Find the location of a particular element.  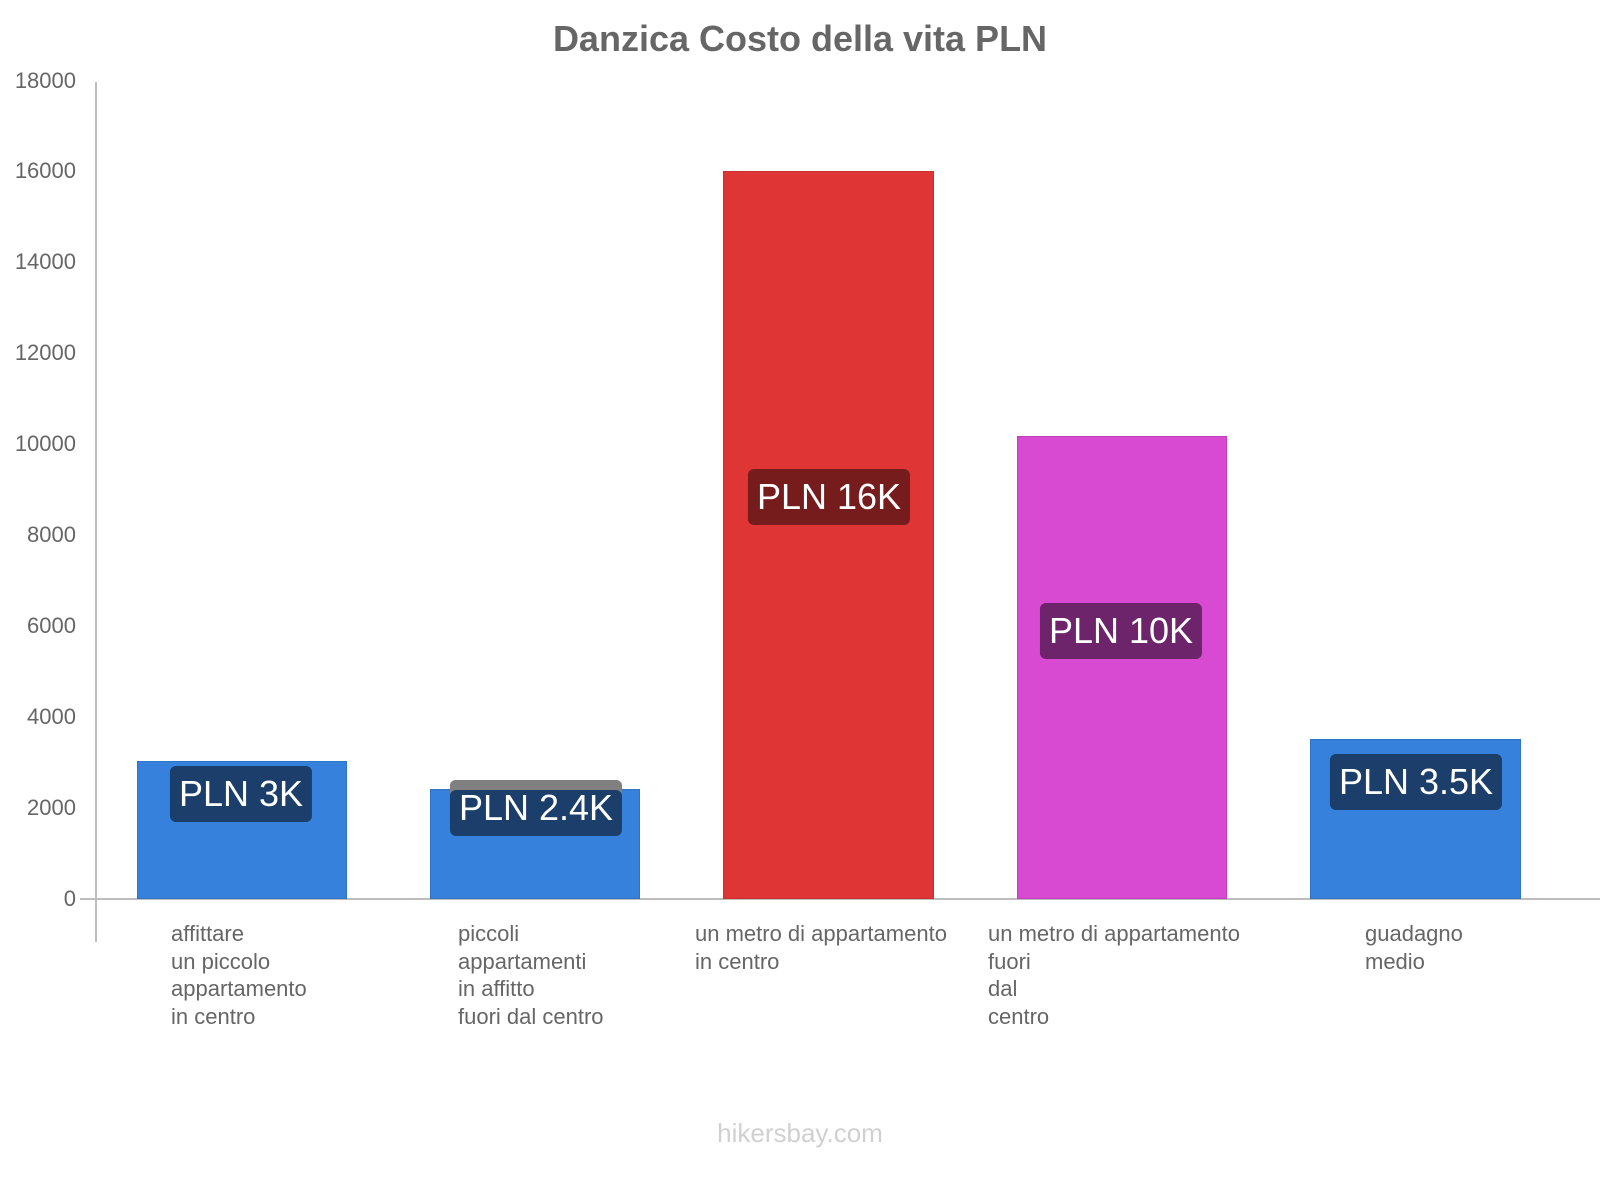

bar-sqm-apartment-center is located at coordinates (828, 535).